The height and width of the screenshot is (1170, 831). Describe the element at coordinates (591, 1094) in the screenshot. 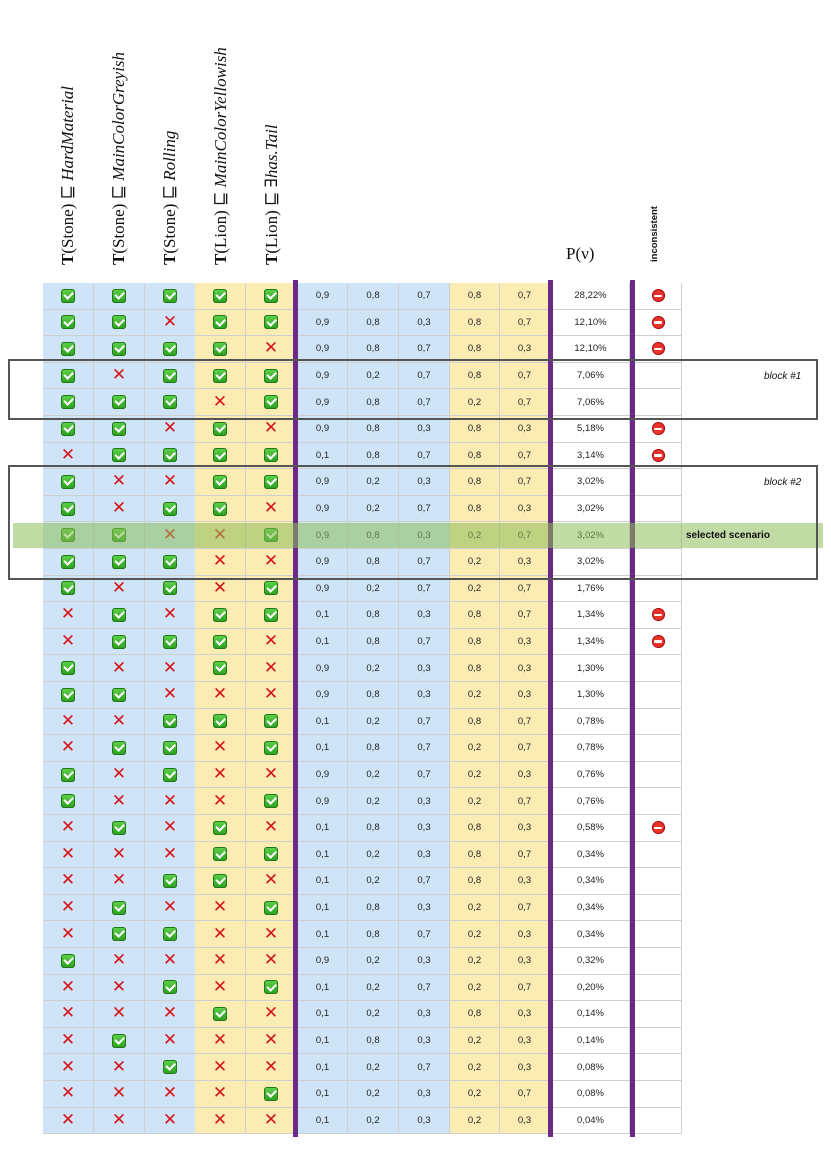

I see `scenario-probability-cell: 0,08%` at that location.